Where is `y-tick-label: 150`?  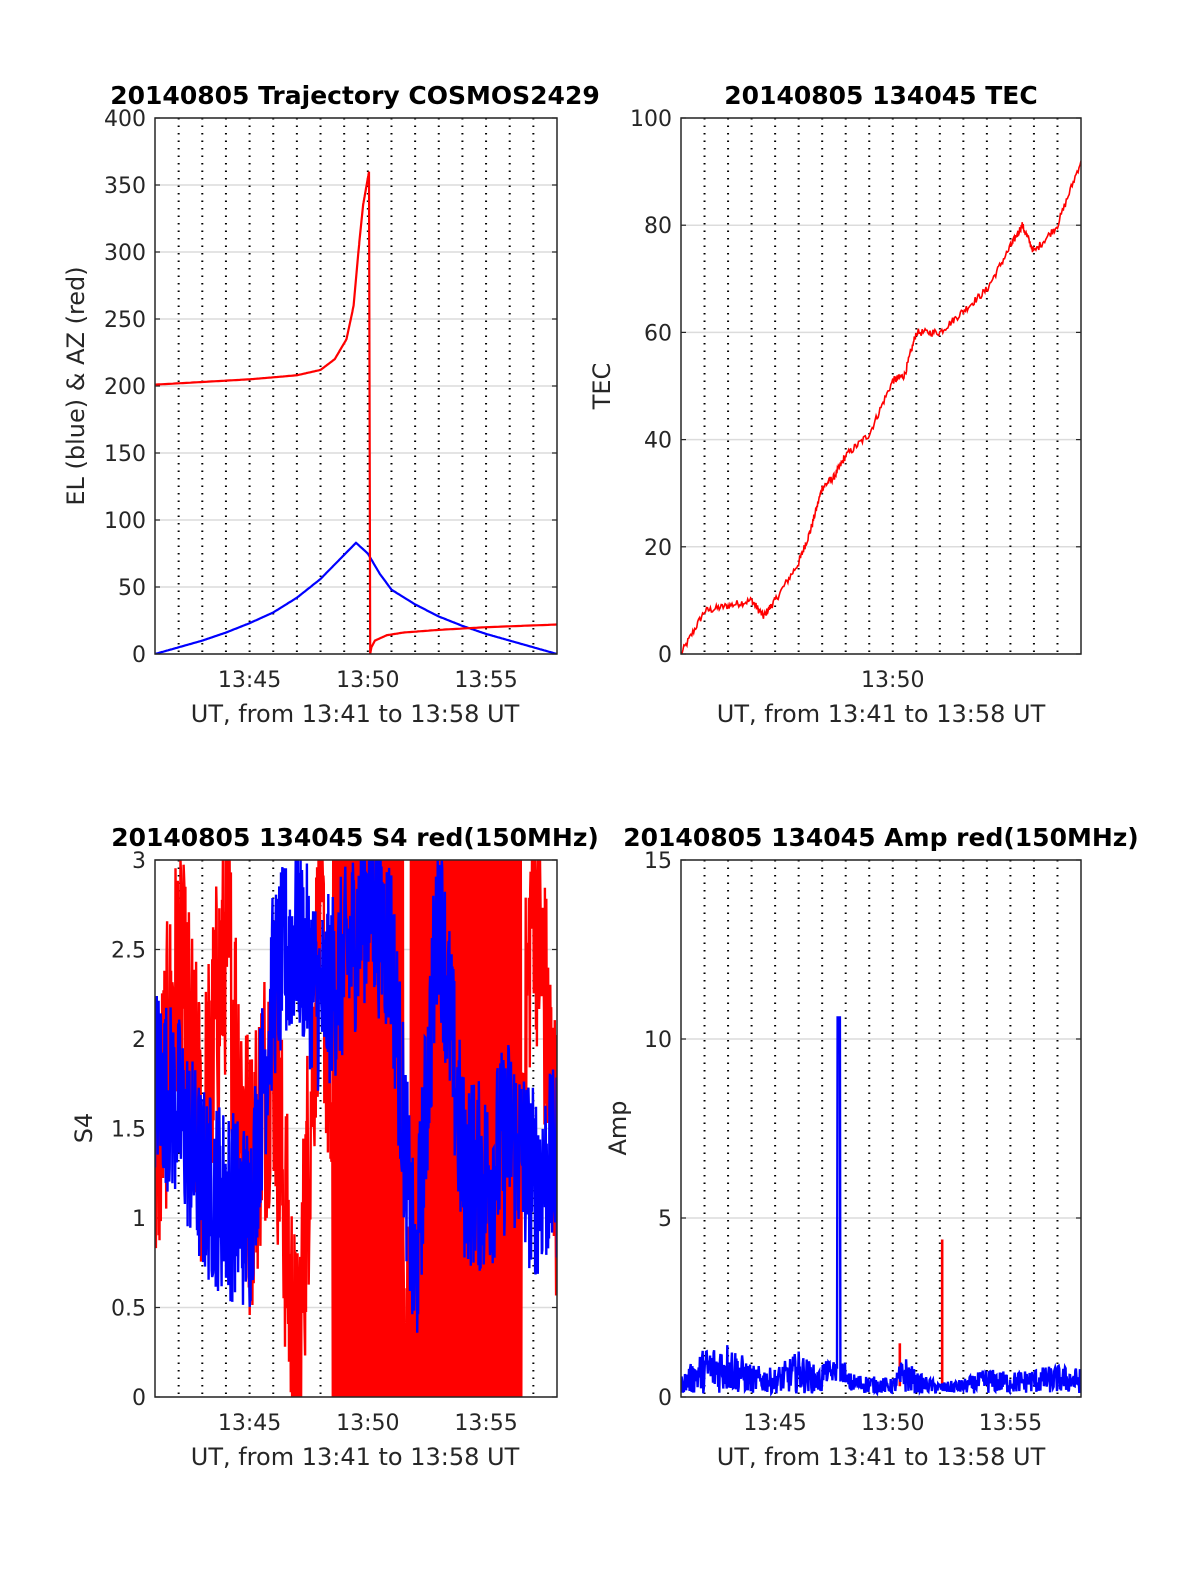 y-tick-label: 150 is located at coordinates (125, 454).